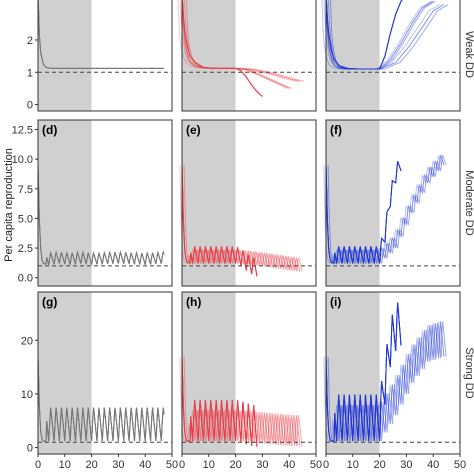  I want to click on y-tick-label: 5.0, so click(25, 219).